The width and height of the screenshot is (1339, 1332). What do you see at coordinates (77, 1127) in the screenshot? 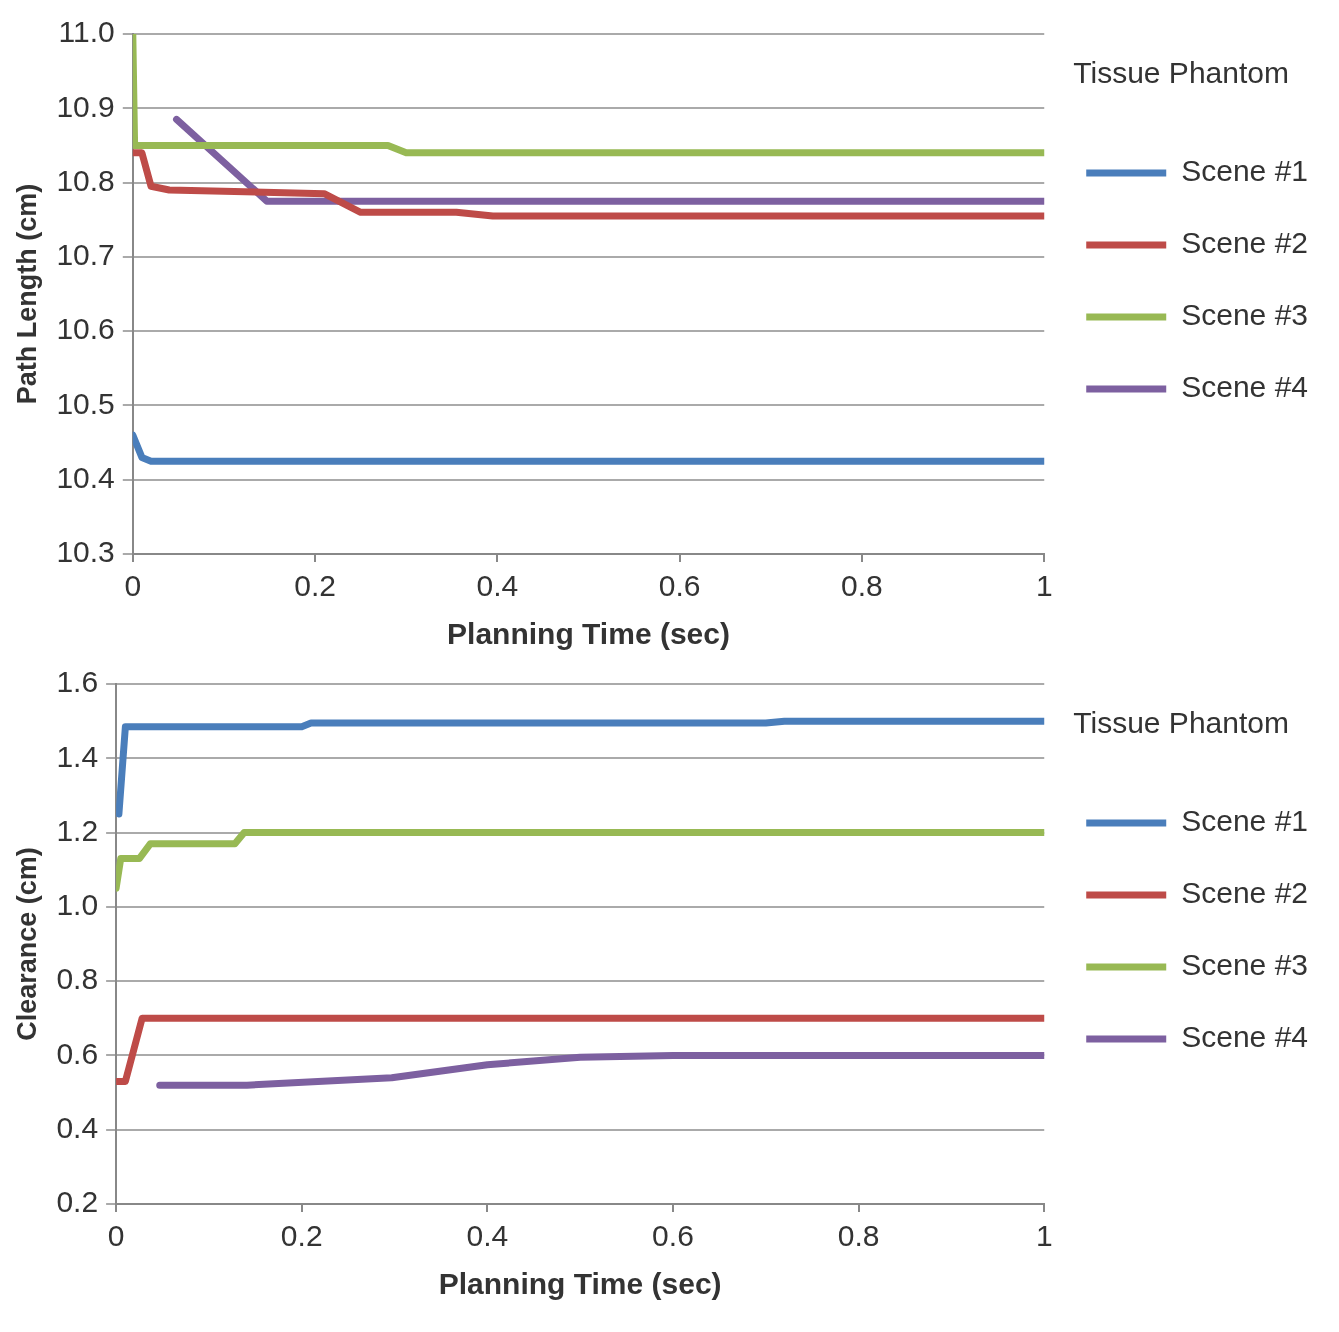
I see `y-tick-label: 0.4` at bounding box center [77, 1127].